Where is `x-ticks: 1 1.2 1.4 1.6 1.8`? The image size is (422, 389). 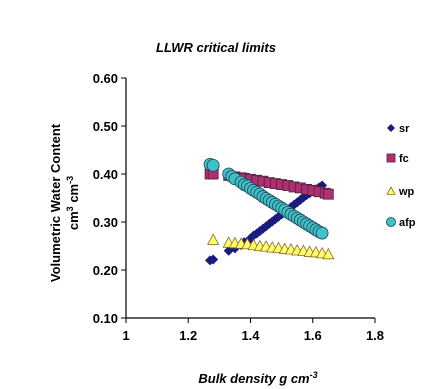
x-ticks: 1 1.2 1.4 1.6 1.8 is located at coordinates (253, 330).